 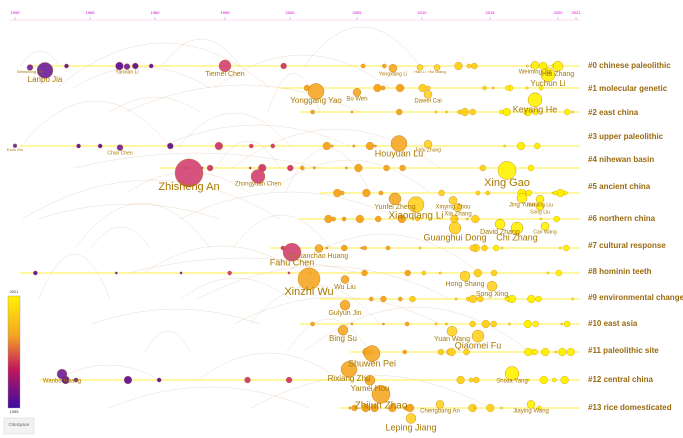 I want to click on cluster-label: #2 east china, so click(x=613, y=112).